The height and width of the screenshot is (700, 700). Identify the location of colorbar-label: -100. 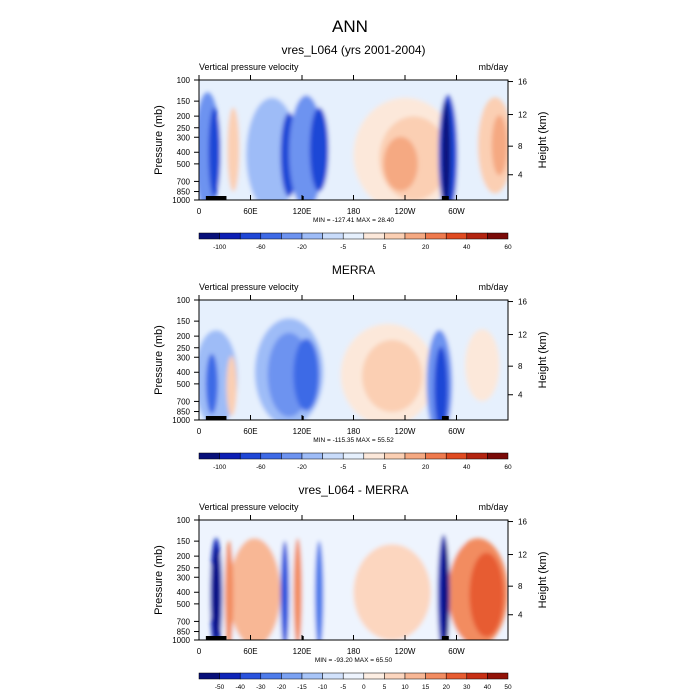
(219, 247).